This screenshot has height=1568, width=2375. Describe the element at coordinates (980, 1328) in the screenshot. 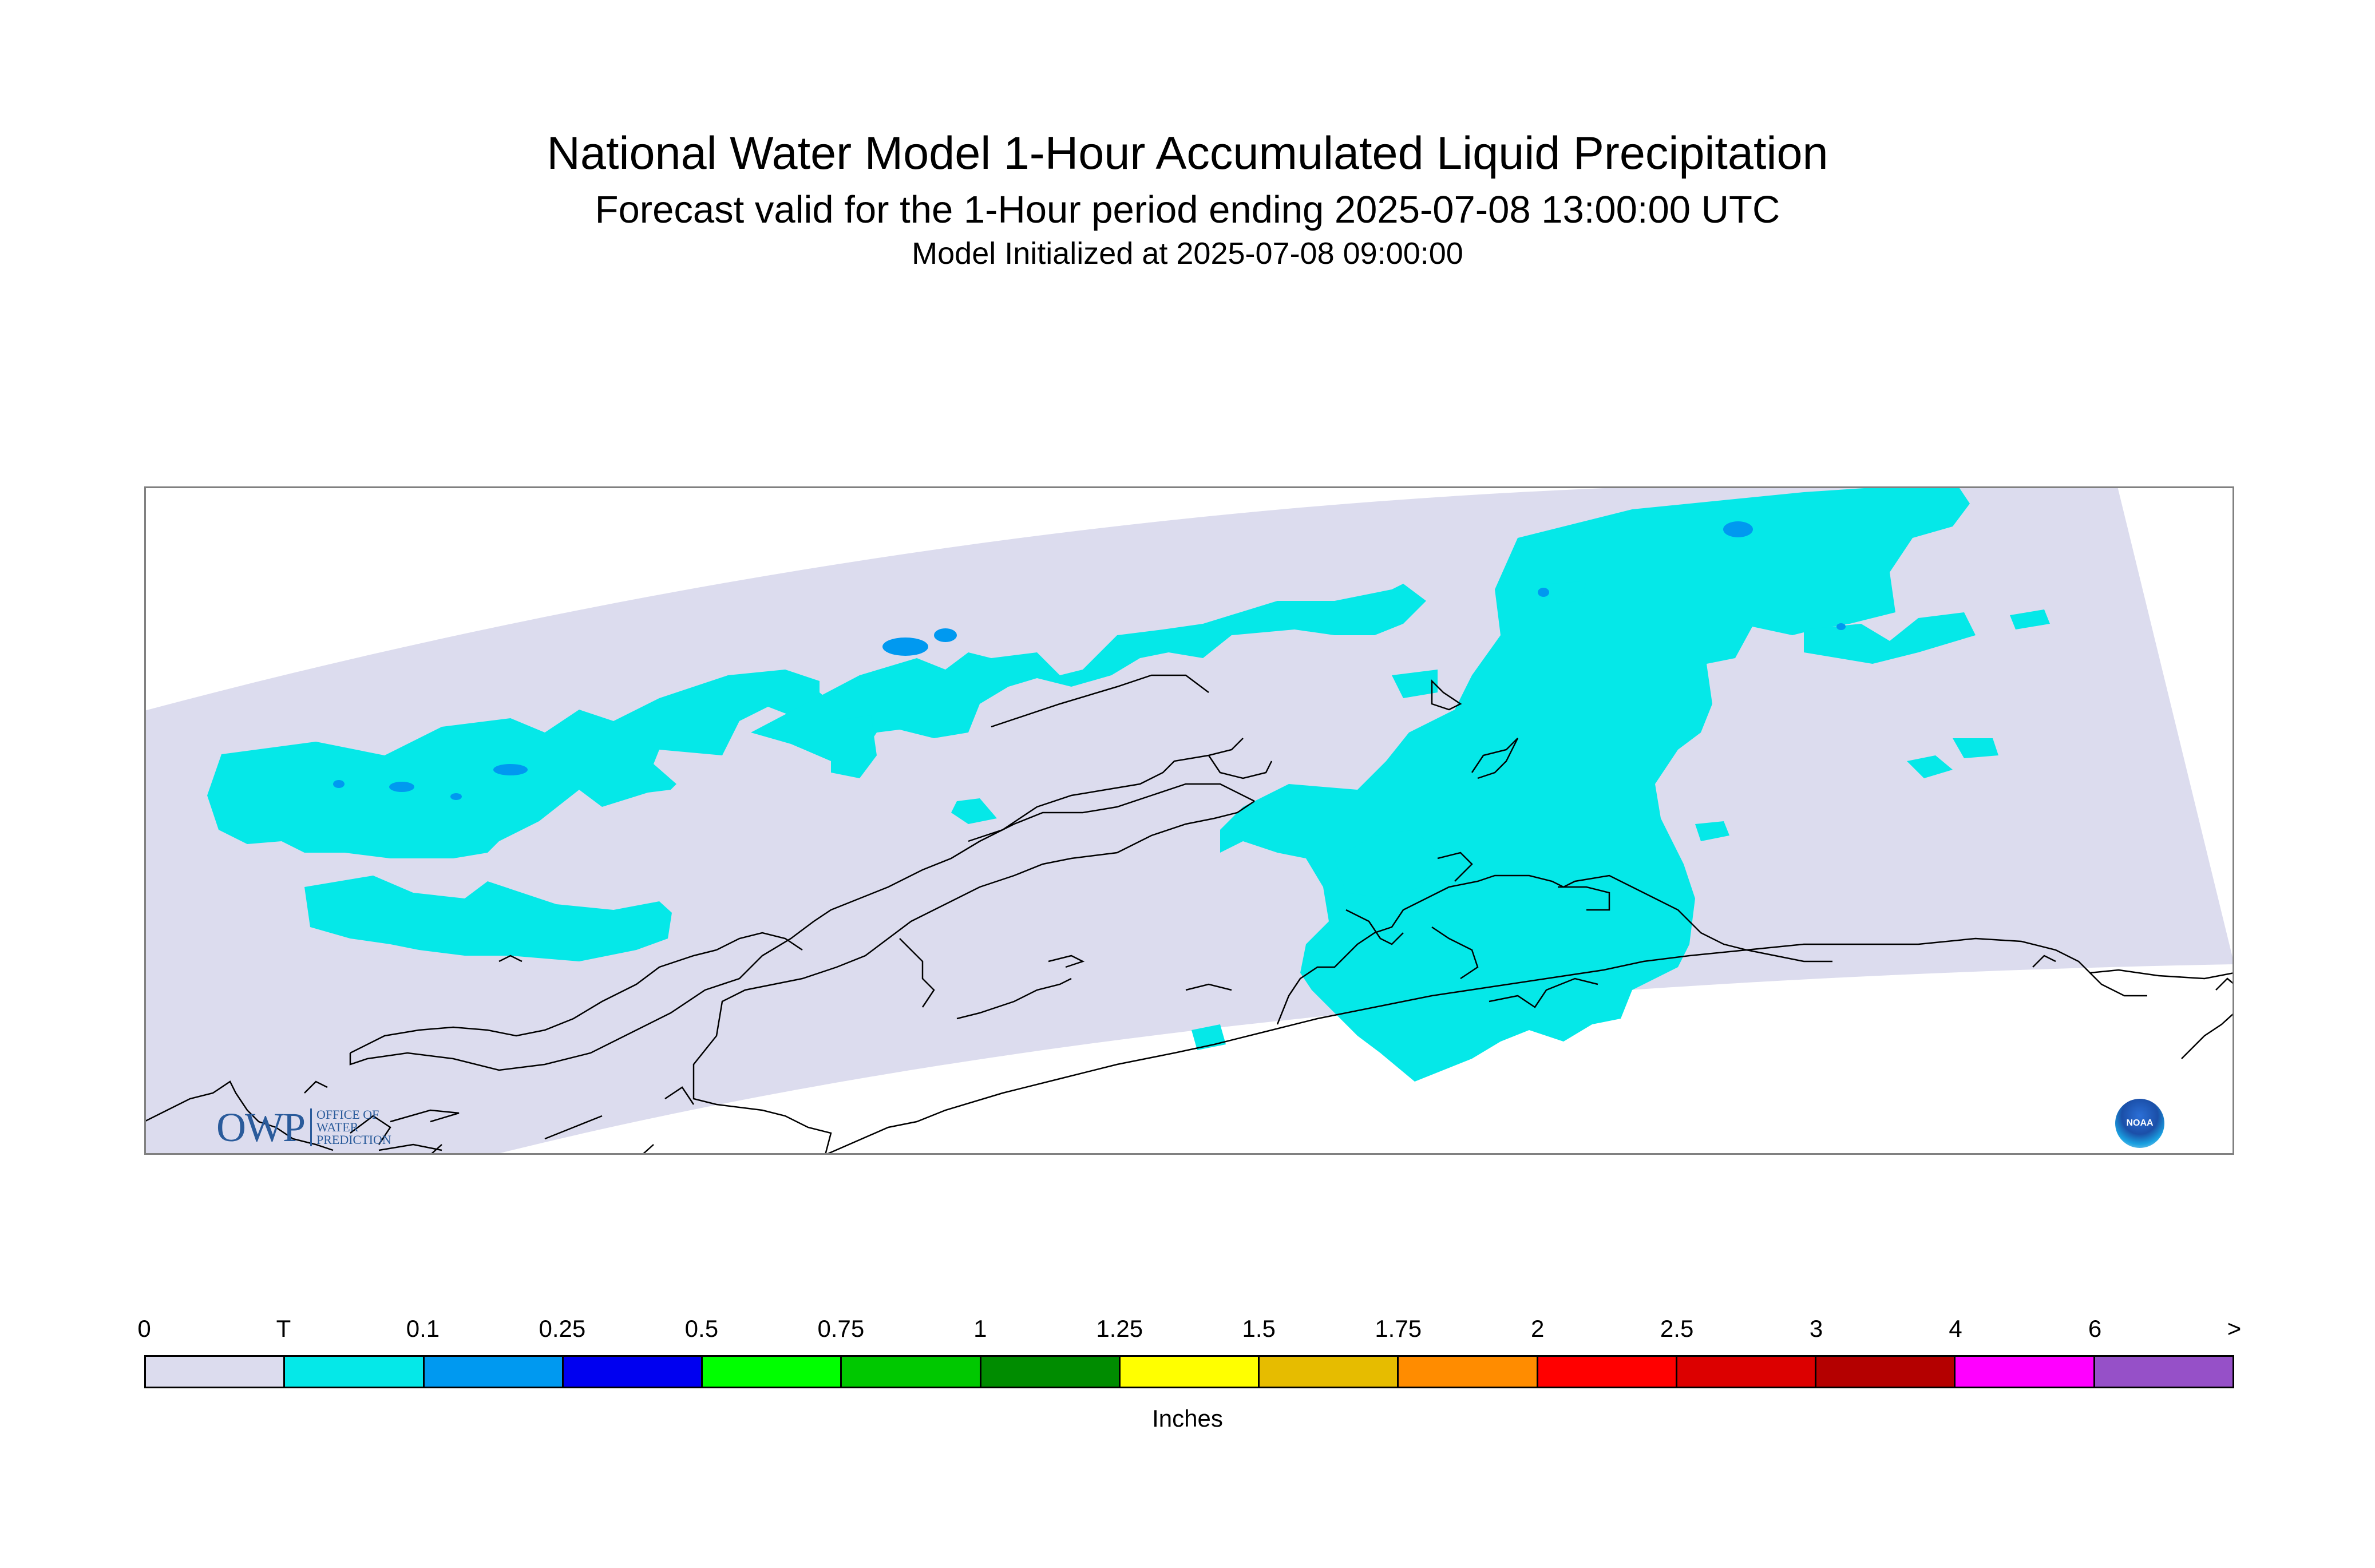

I see `legend-tick-label: 1` at that location.